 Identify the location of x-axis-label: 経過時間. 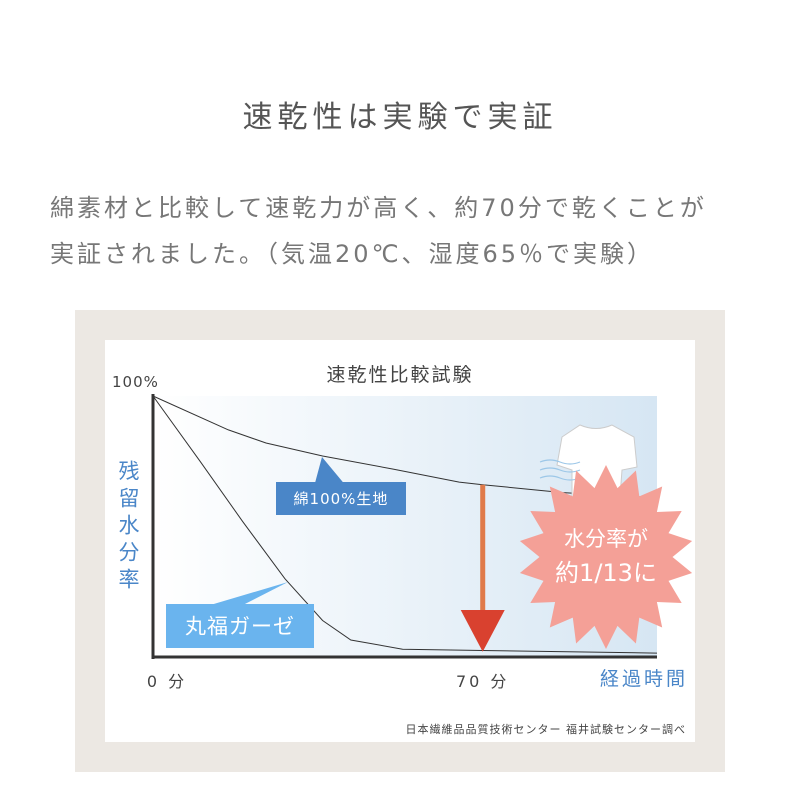
(644, 679).